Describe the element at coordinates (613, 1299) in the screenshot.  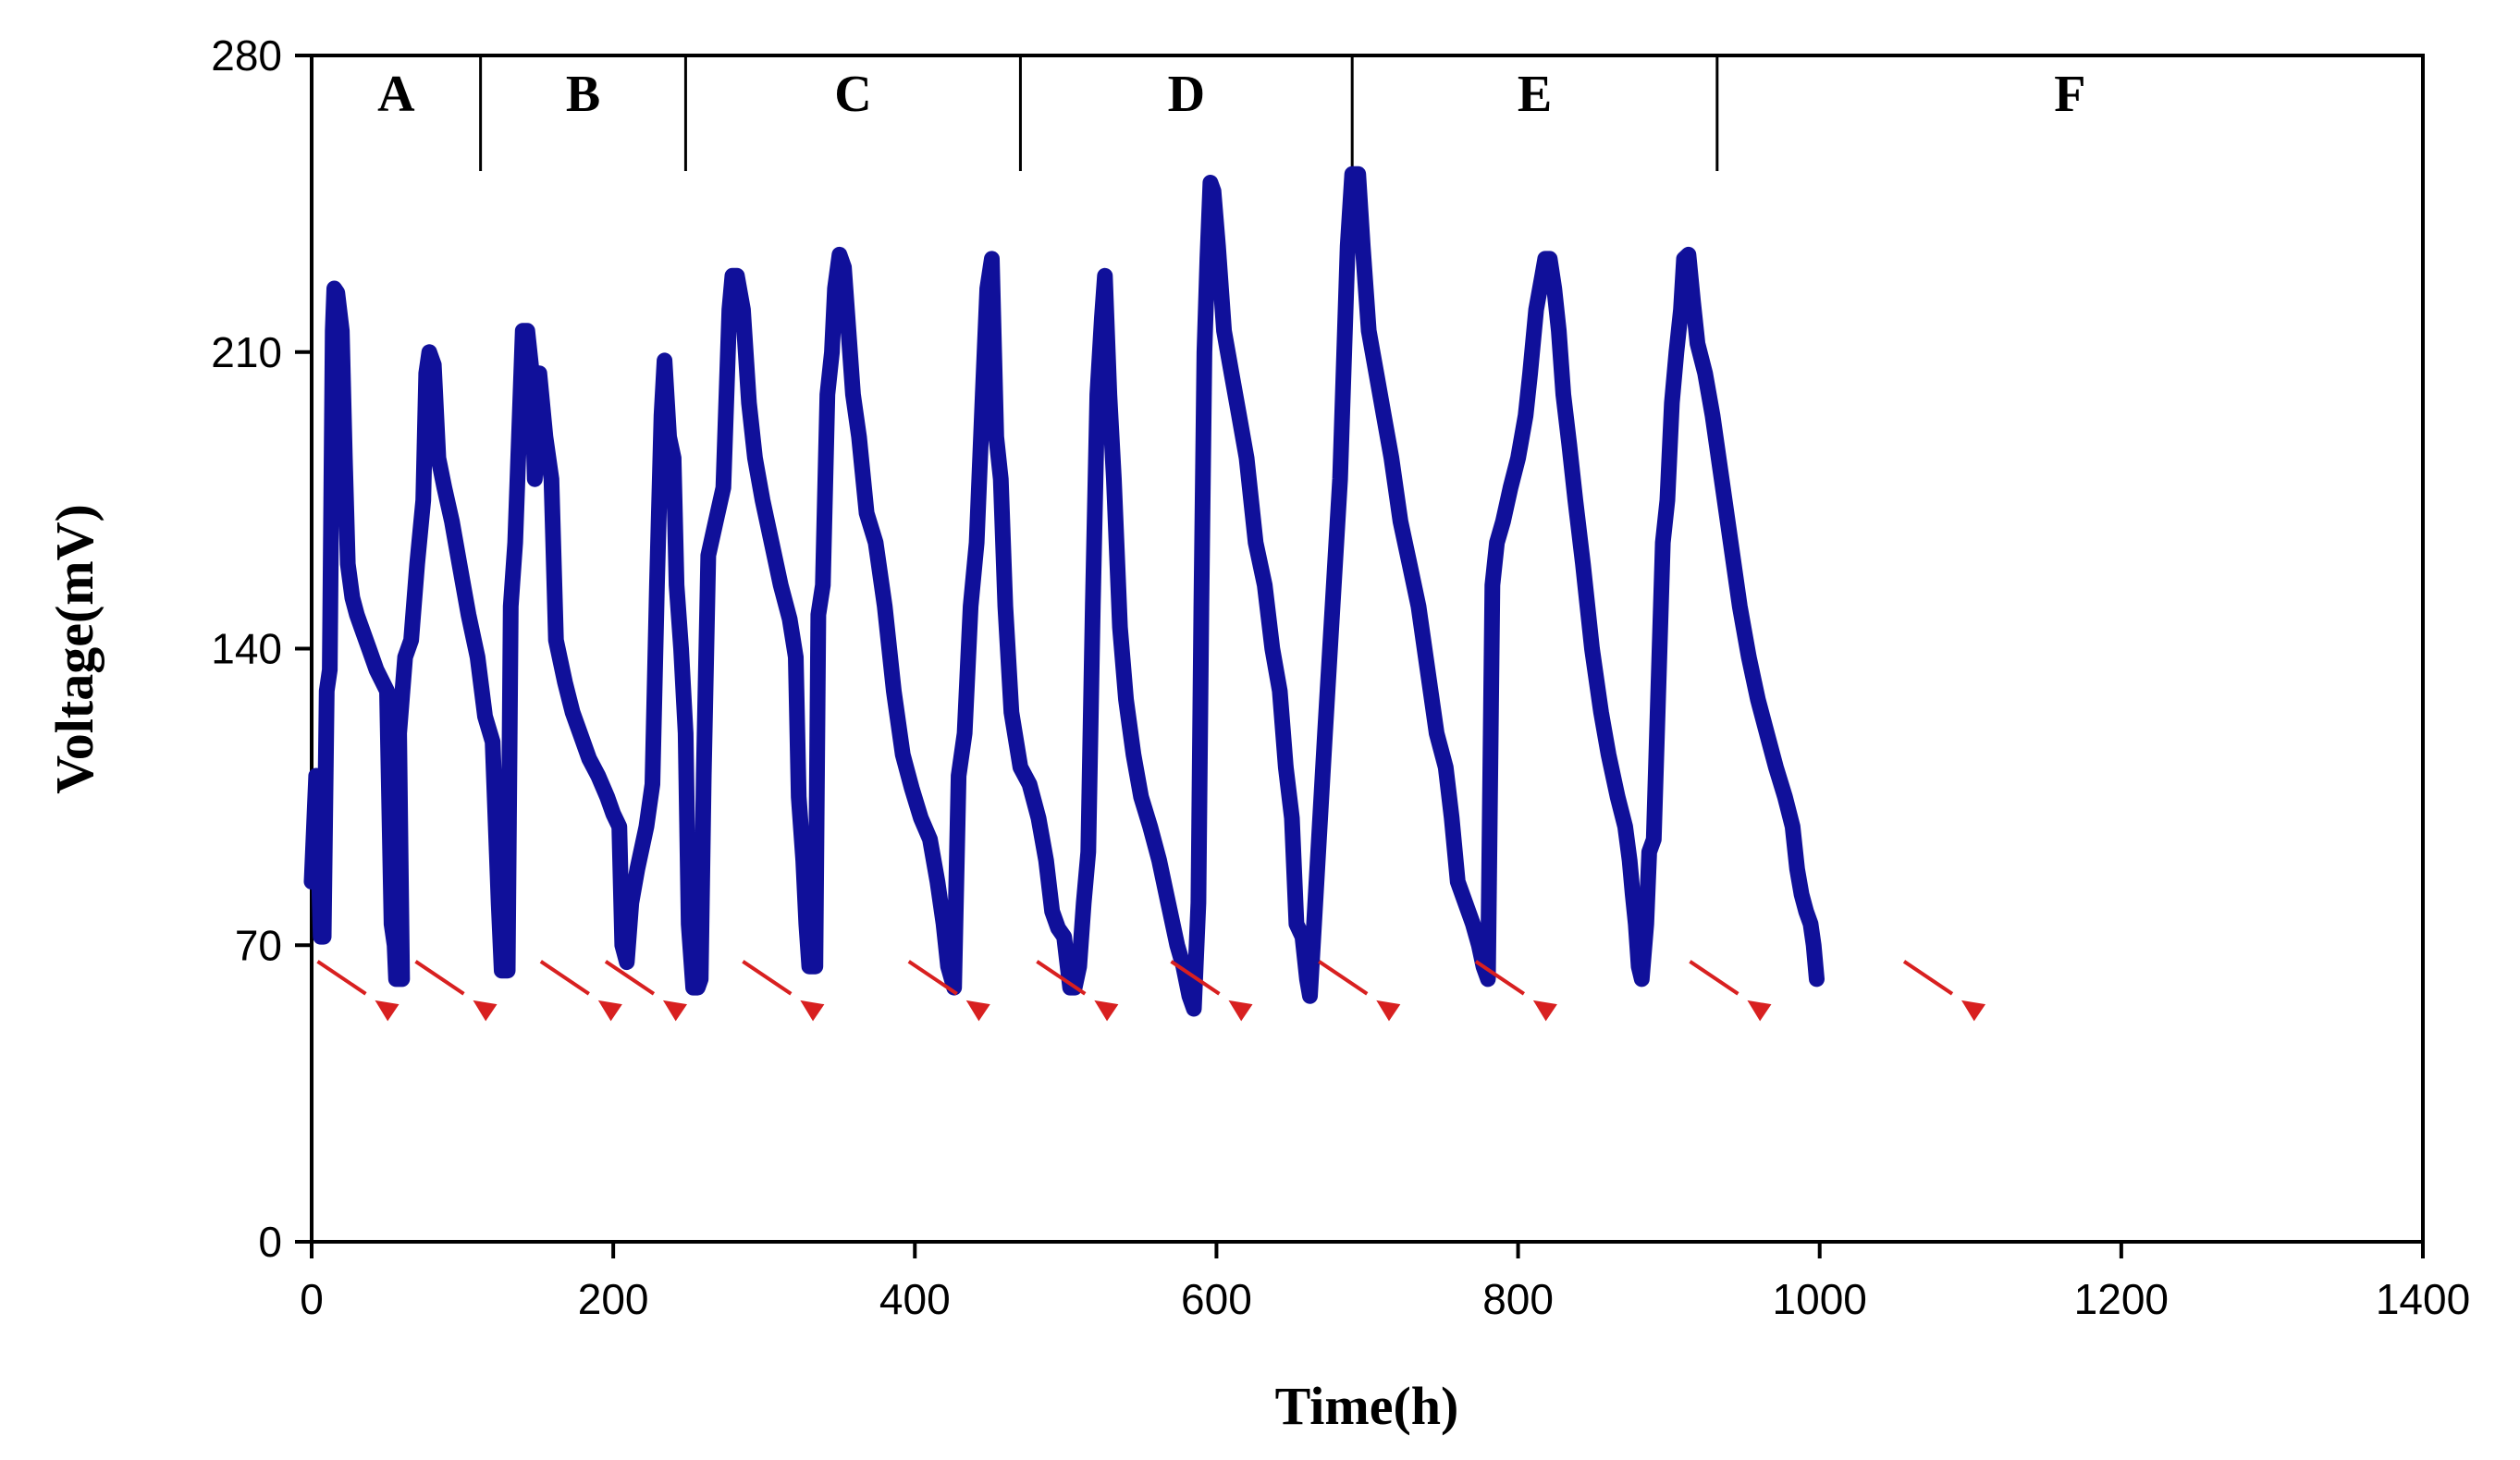
I see `x-tick-label: 200` at that location.